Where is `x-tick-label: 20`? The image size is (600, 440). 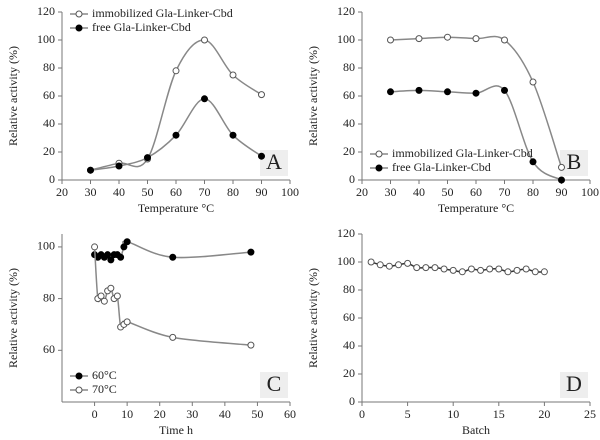 x-tick-label: 20 is located at coordinates (160, 414).